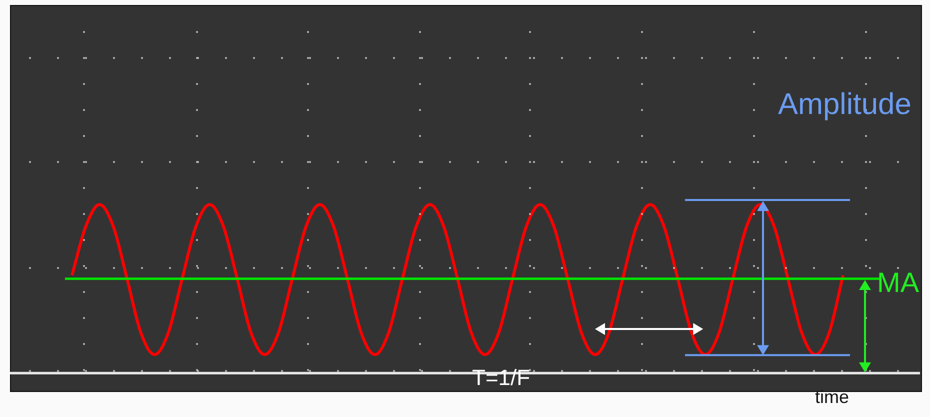 The width and height of the screenshot is (930, 417). Describe the element at coordinates (845, 104) in the screenshot. I see `text: Amplitude` at that location.